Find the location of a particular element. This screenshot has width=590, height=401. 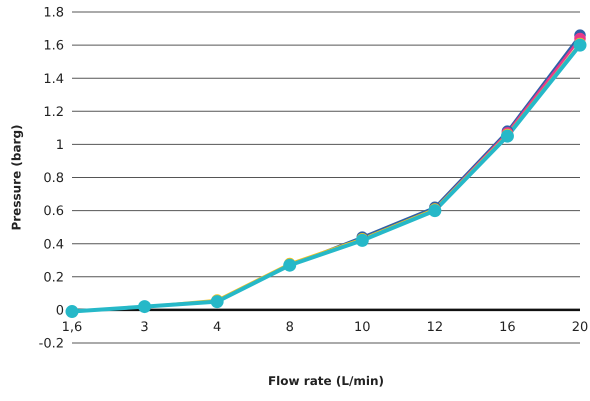

y-tick-label: 0.4 is located at coordinates (53, 244).